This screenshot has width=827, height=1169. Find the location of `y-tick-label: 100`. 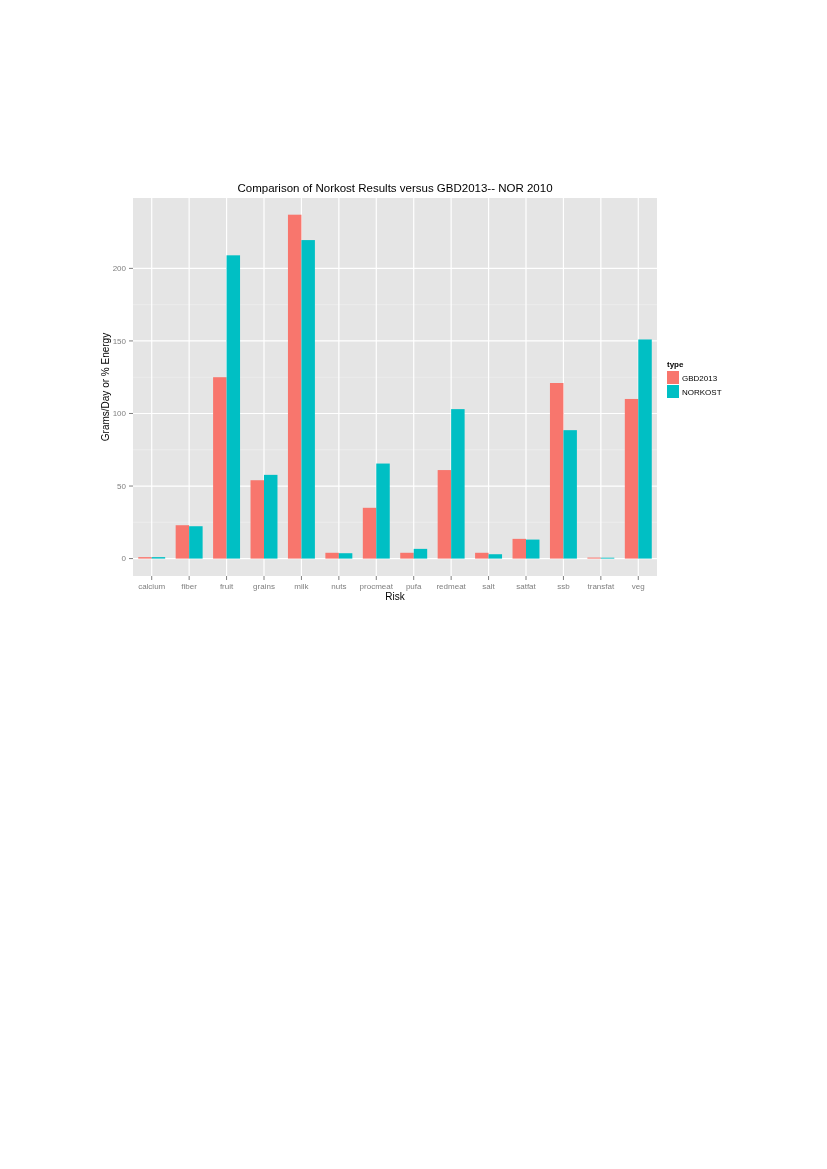

y-tick-label: 100 is located at coordinates (119, 414).